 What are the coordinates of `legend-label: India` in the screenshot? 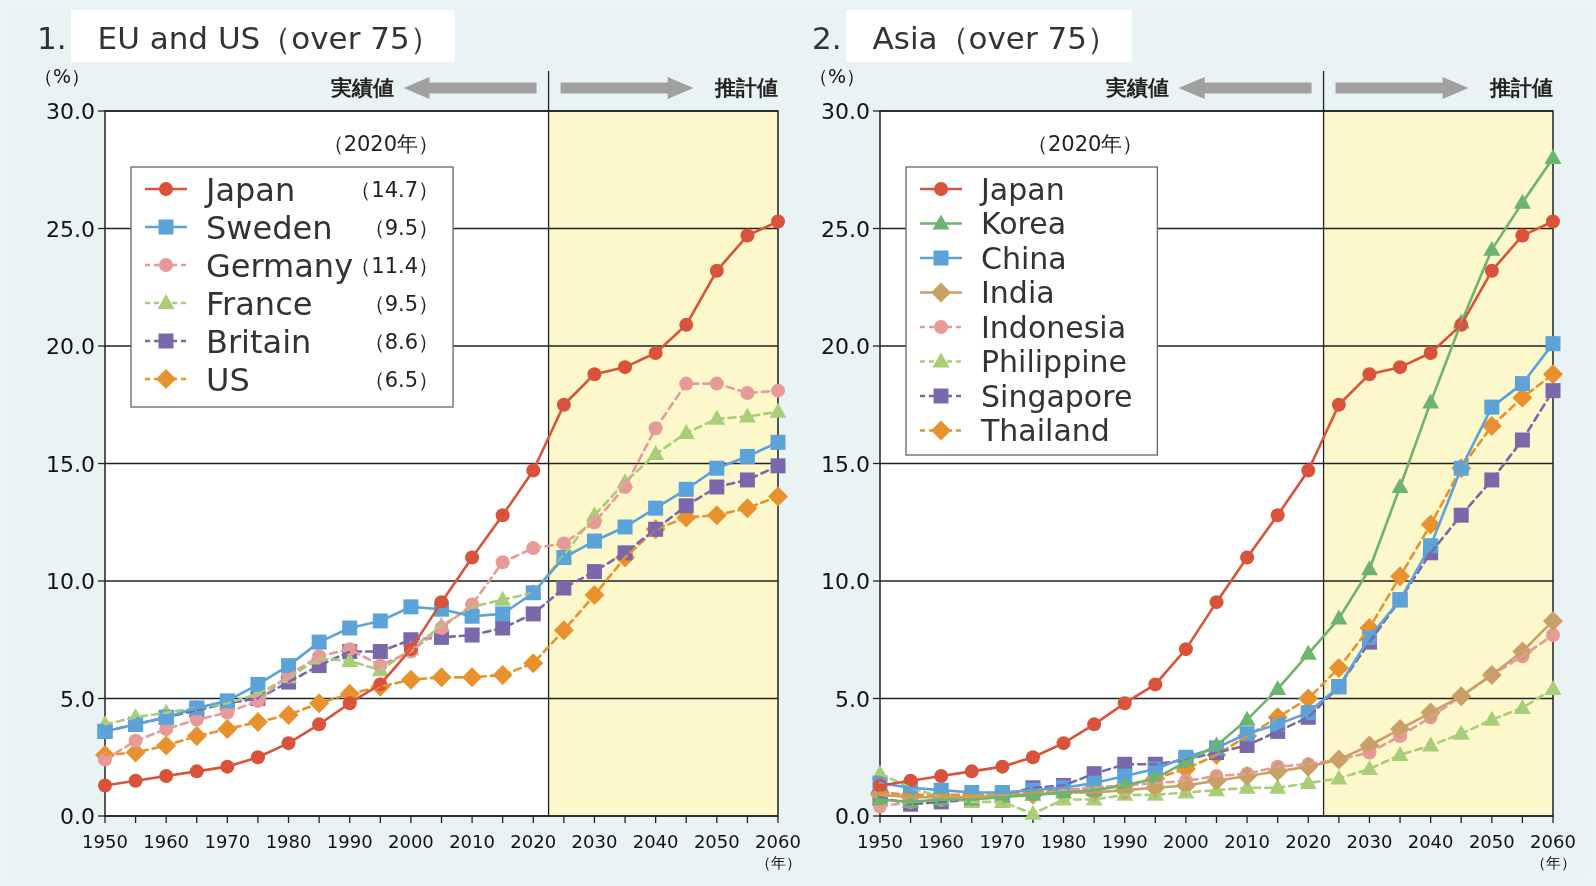 It's located at (1018, 293).